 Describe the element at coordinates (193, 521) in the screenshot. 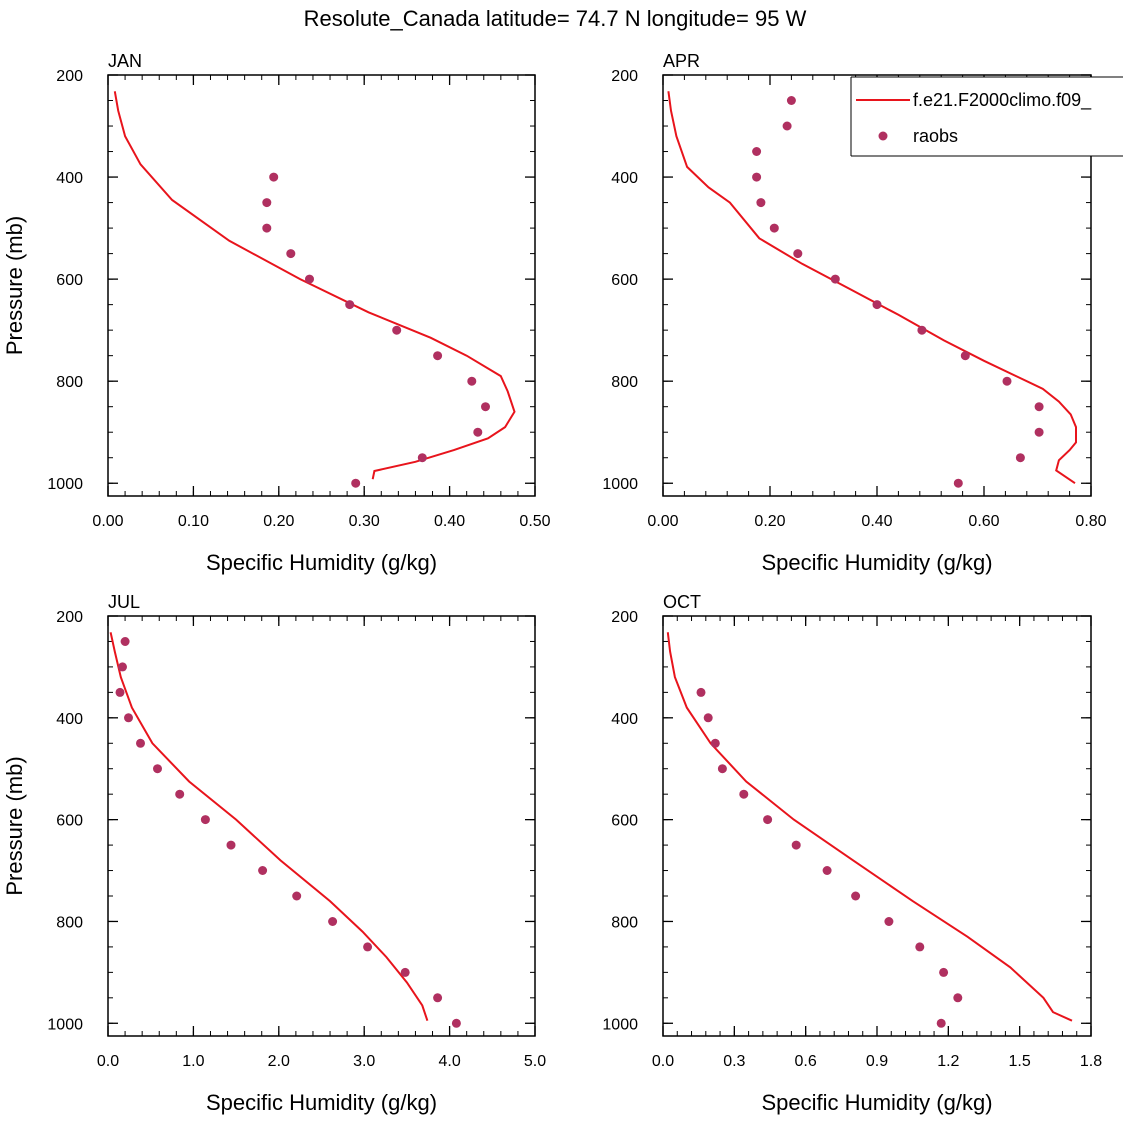

I see `x-tick-label: 0.10` at that location.